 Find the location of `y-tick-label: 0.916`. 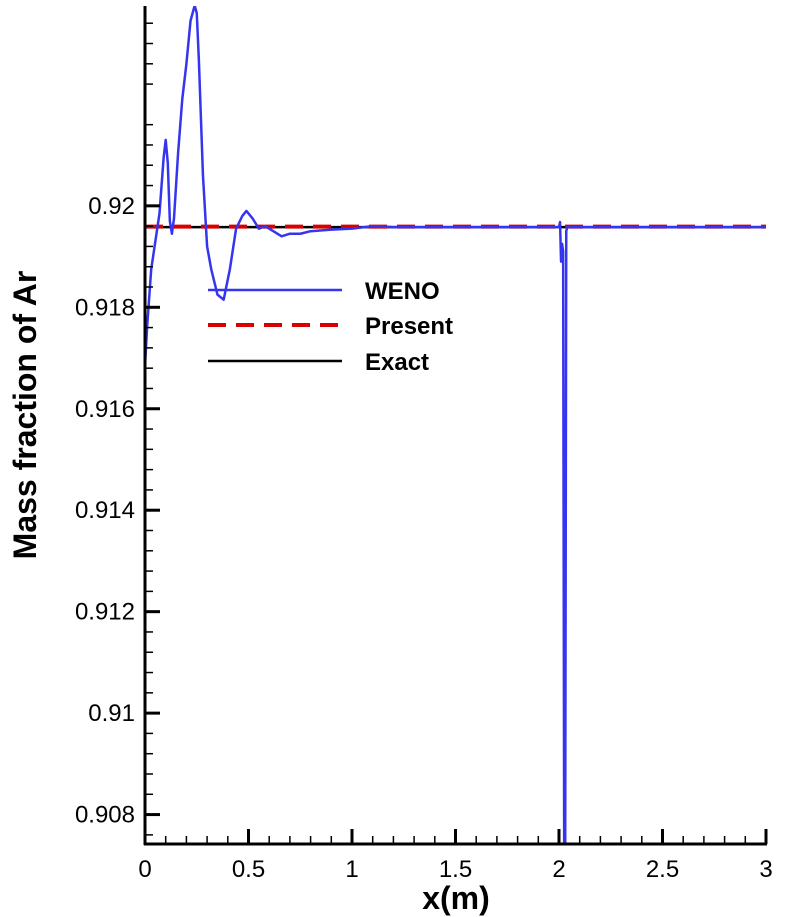

y-tick-label: 0.916 is located at coordinates (105, 409).